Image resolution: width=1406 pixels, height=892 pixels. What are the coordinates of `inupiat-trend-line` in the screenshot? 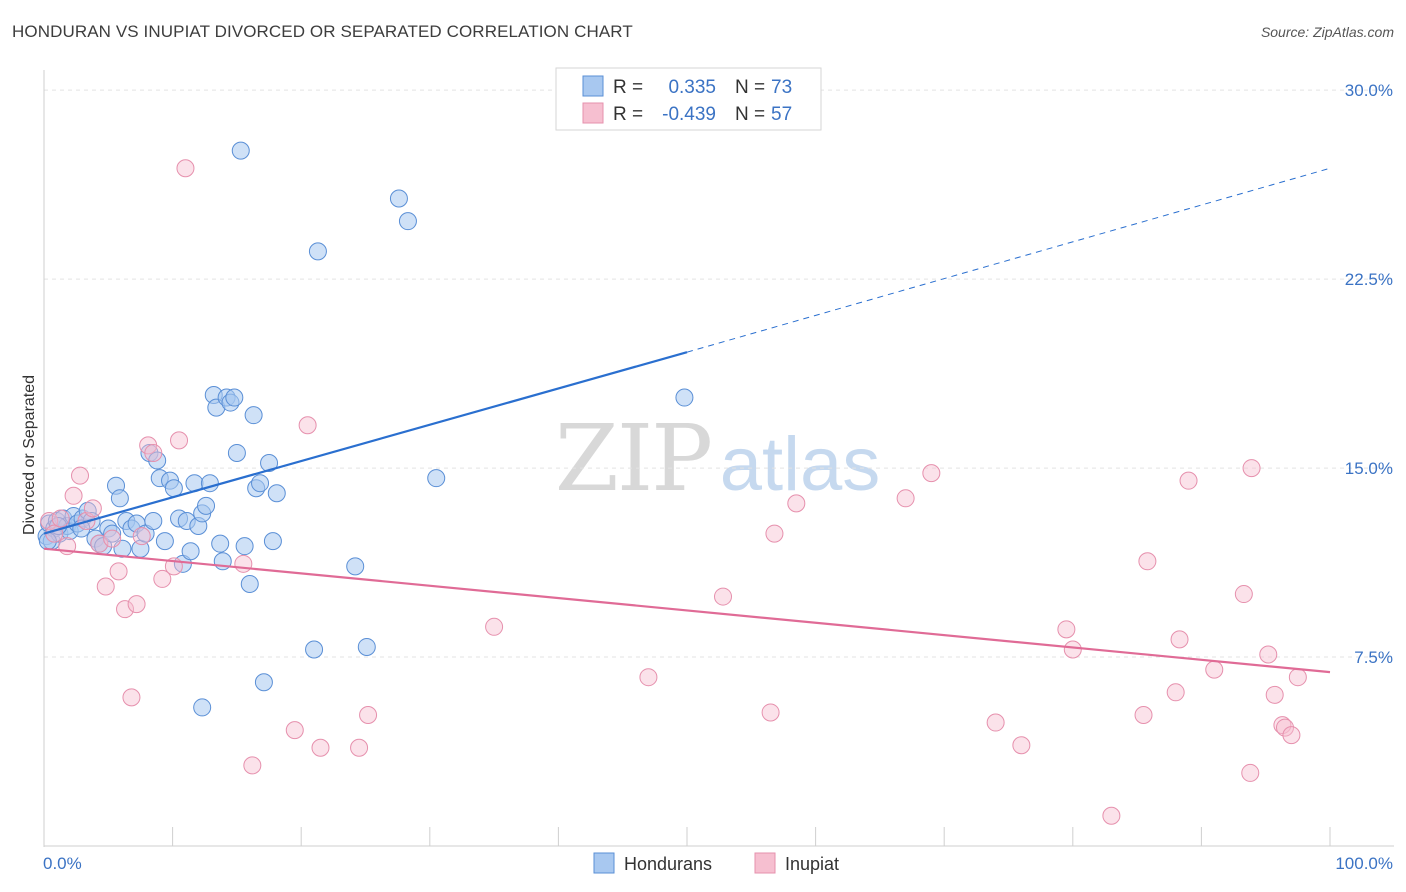 It's located at (687, 610).